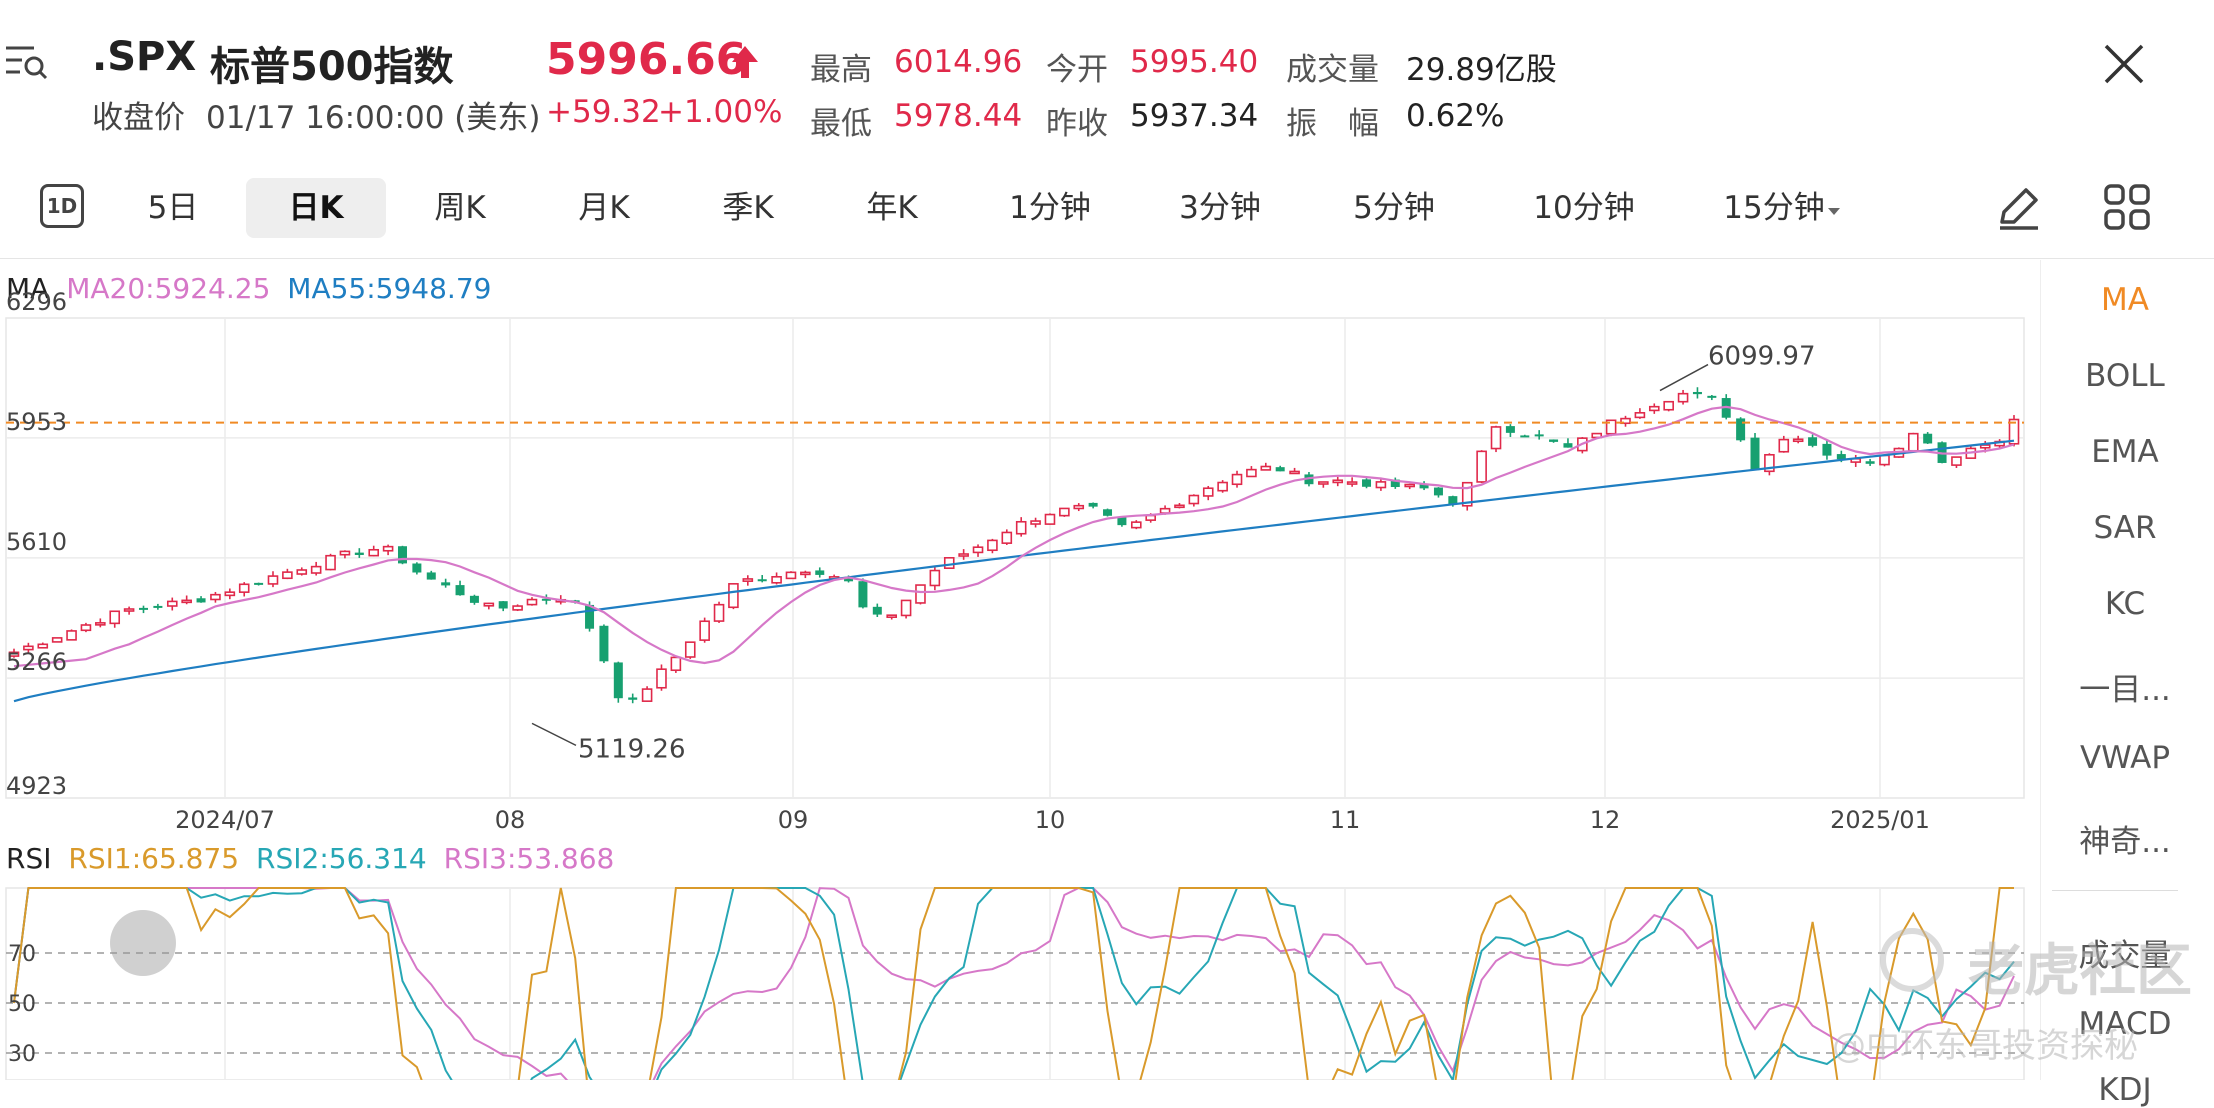 The image size is (2214, 1108). Describe the element at coordinates (28, 288) in the screenshot. I see `ma-legend-title: MA` at that location.